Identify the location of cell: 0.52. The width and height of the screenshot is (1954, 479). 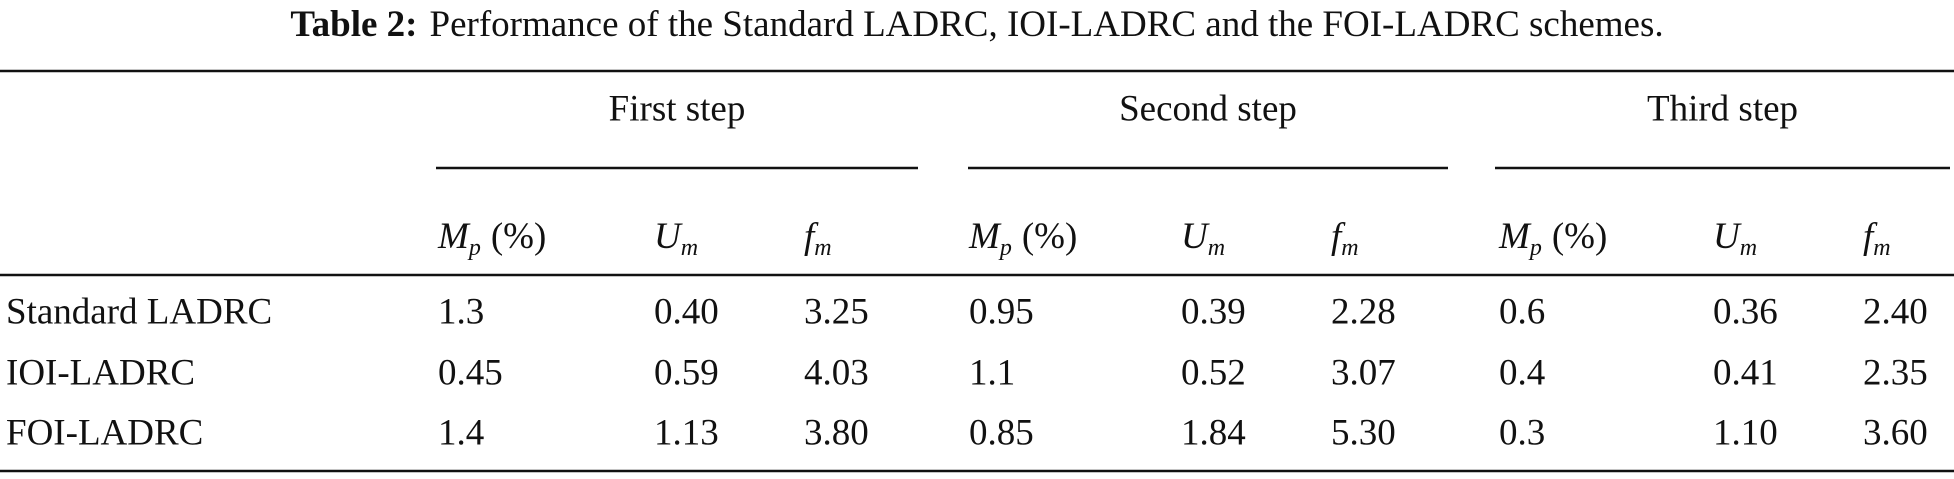
(1213, 372).